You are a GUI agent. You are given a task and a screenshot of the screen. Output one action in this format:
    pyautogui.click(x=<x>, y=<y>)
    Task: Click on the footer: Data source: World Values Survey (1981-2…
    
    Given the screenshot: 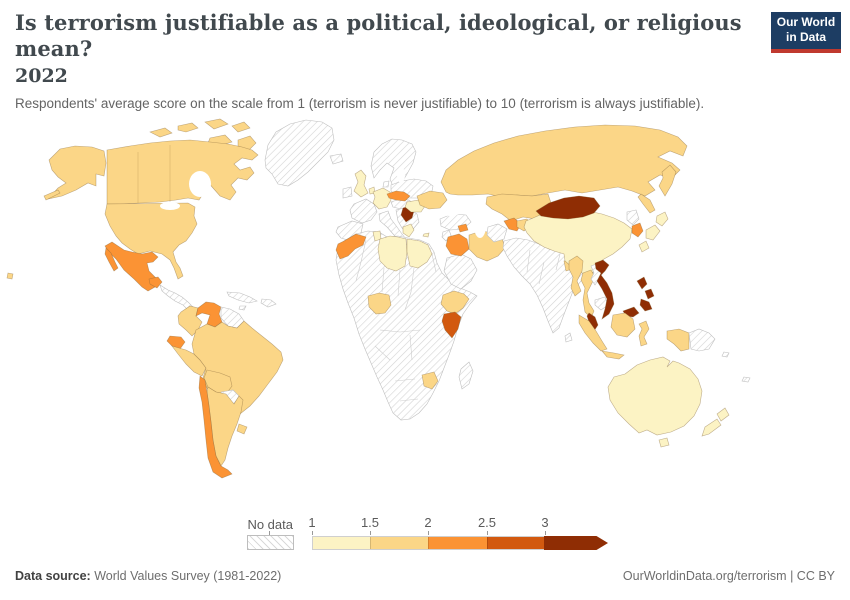 What is the action you would take?
    pyautogui.click(x=425, y=576)
    